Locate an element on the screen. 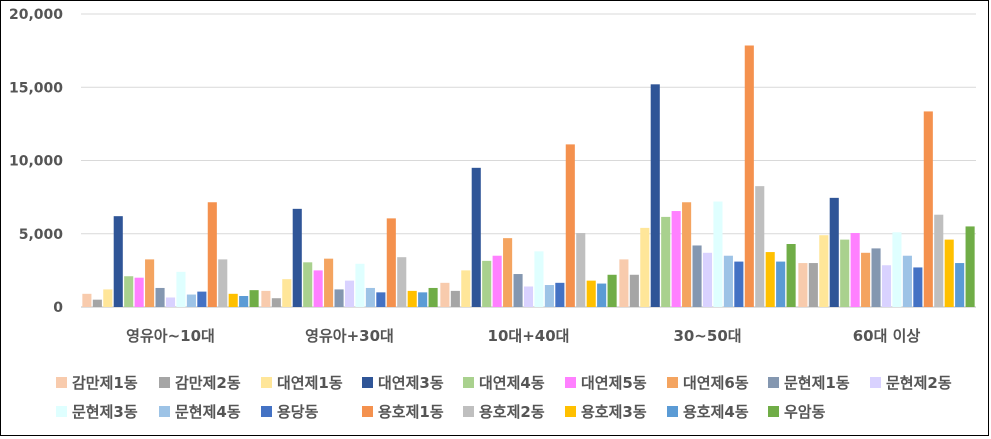 This screenshot has width=991, height=439. bar-감만제1동-10대+40대 is located at coordinates (445, 294).